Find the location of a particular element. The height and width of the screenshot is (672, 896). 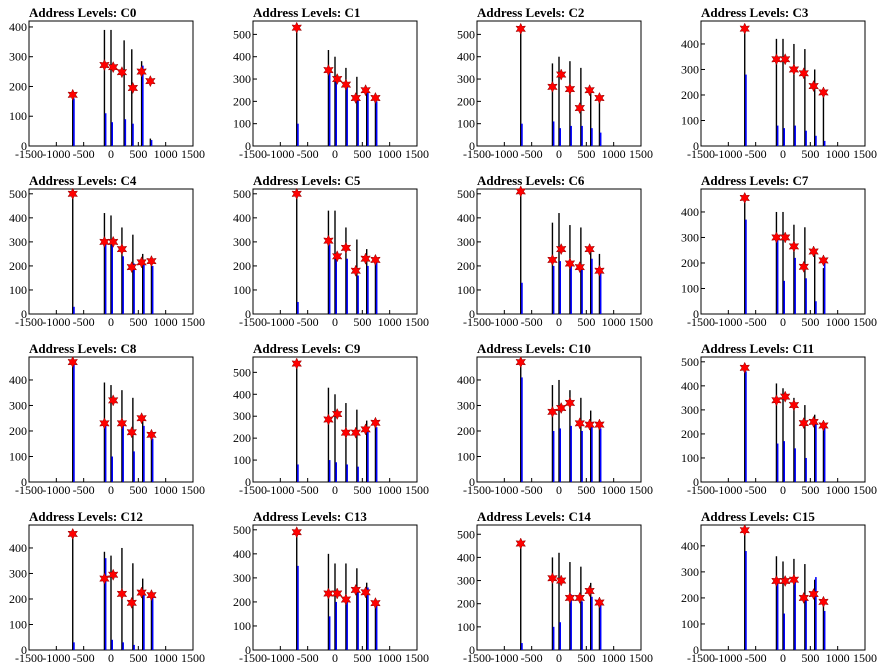

chart-title: Address Levels: C14 is located at coordinates (534, 516).